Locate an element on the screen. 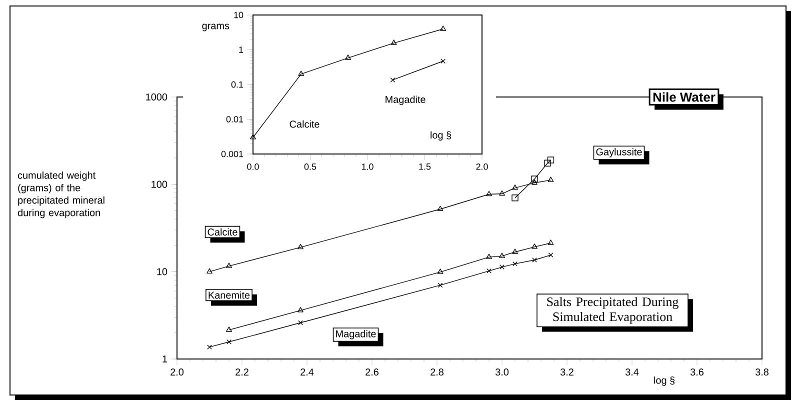 The height and width of the screenshot is (406, 800). x-tick-label: 3.0 is located at coordinates (502, 372).